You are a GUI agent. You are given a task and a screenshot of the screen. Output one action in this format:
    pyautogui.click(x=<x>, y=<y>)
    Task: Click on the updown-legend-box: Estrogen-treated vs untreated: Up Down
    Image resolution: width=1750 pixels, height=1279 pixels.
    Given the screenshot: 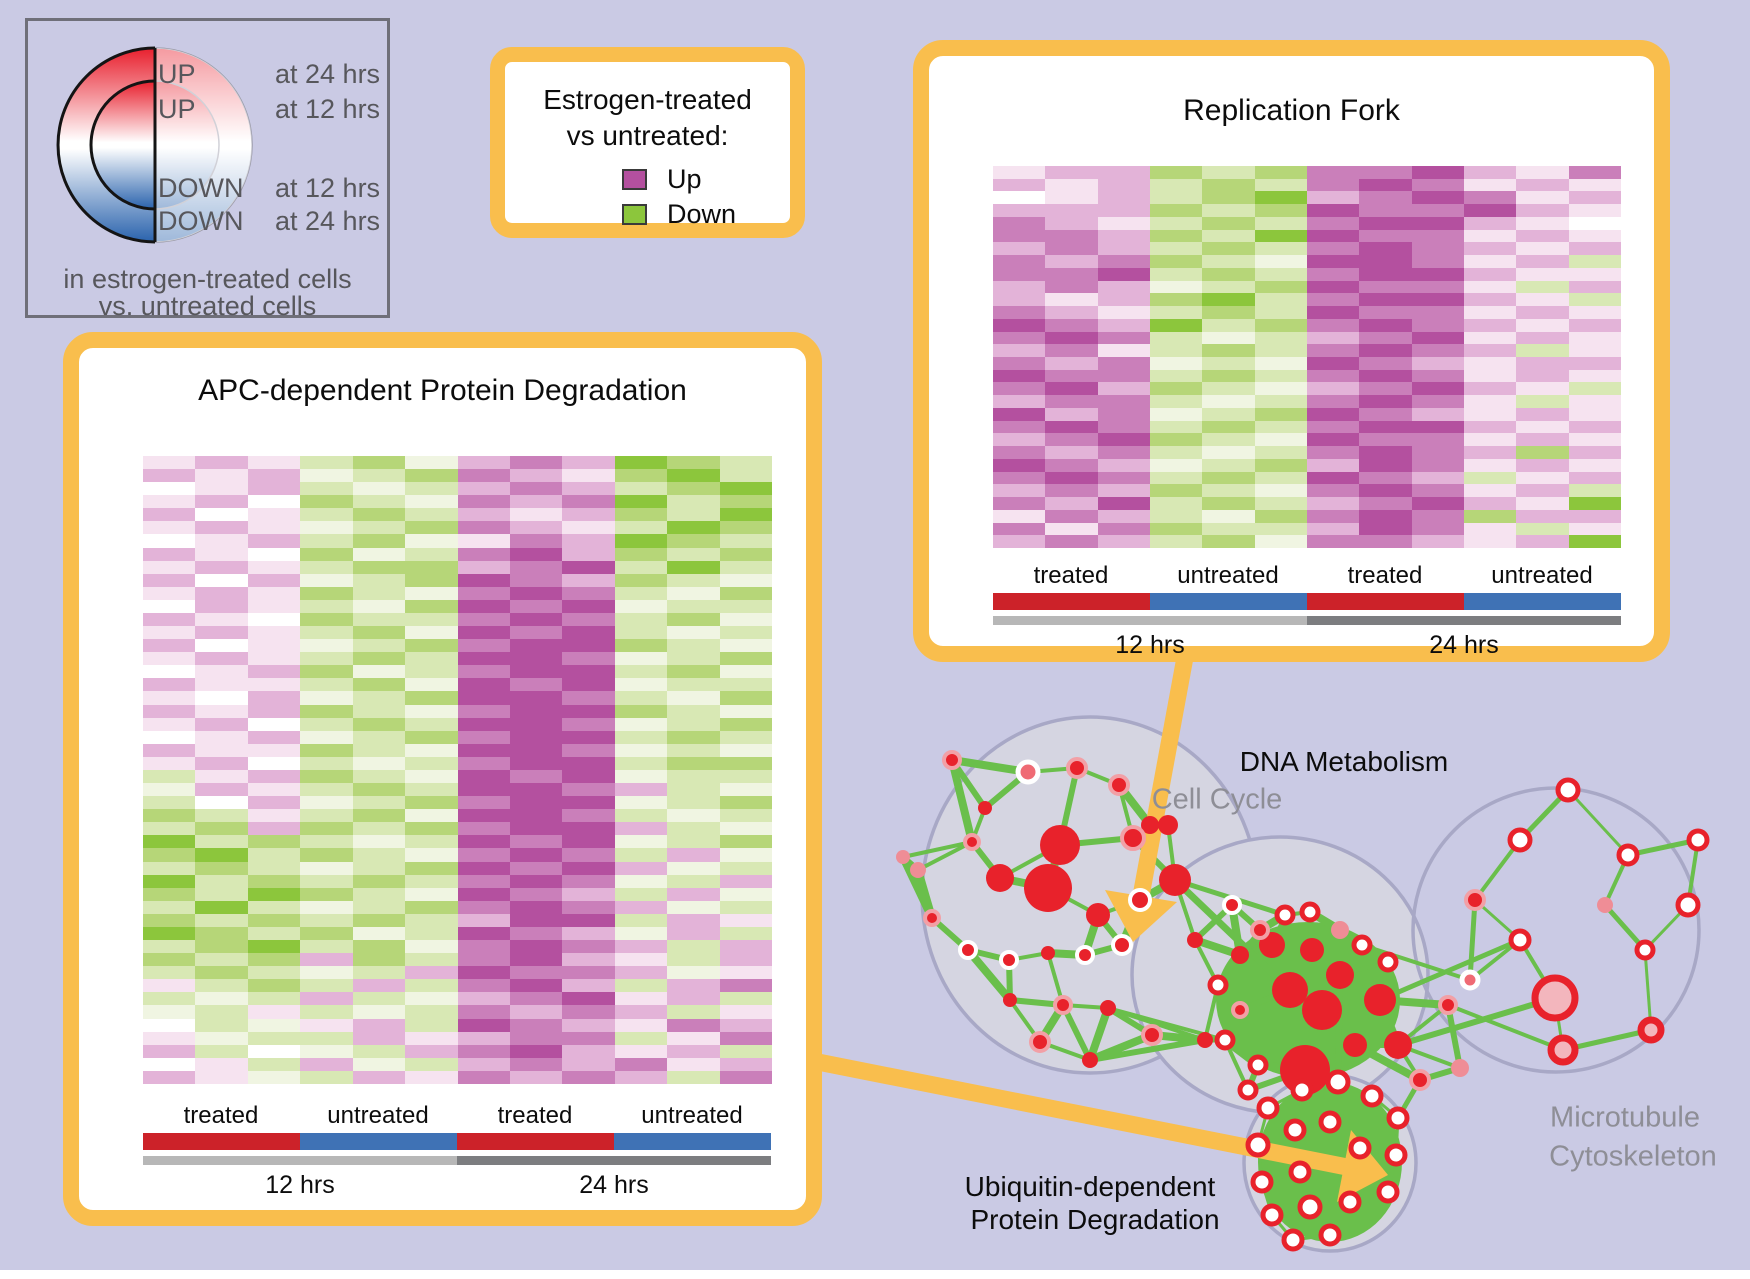 What is the action you would take?
    pyautogui.click(x=647, y=142)
    